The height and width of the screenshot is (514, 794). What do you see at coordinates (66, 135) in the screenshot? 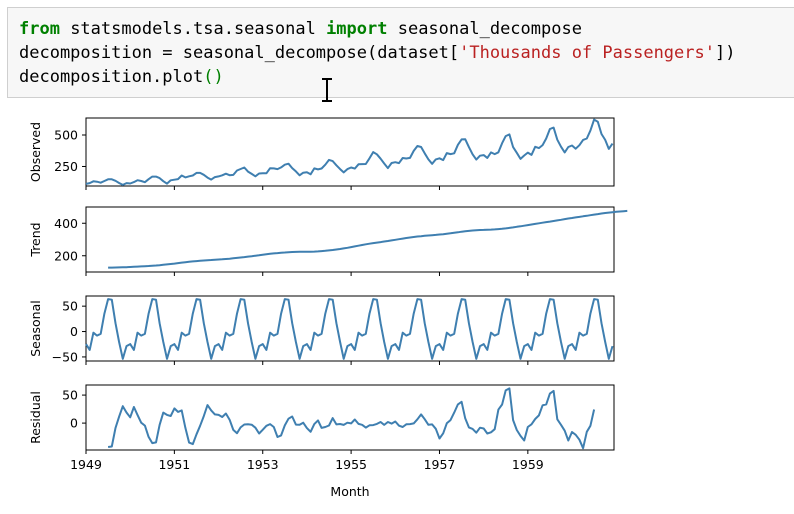
I see `panel-0-ytick-label: 500` at bounding box center [66, 135].